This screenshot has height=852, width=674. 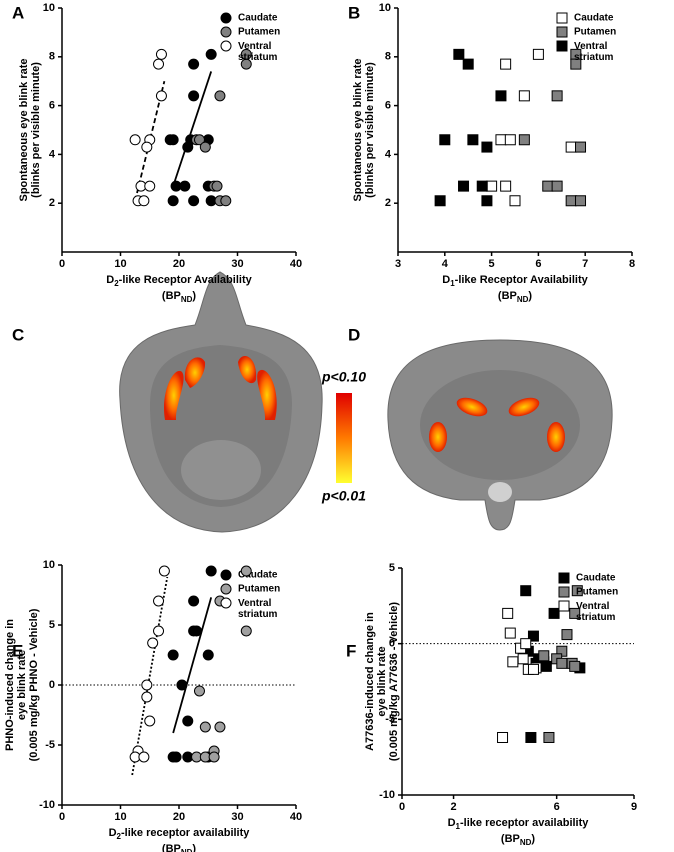 I want to click on y-tick-label: -5, so click(x=390, y=719).